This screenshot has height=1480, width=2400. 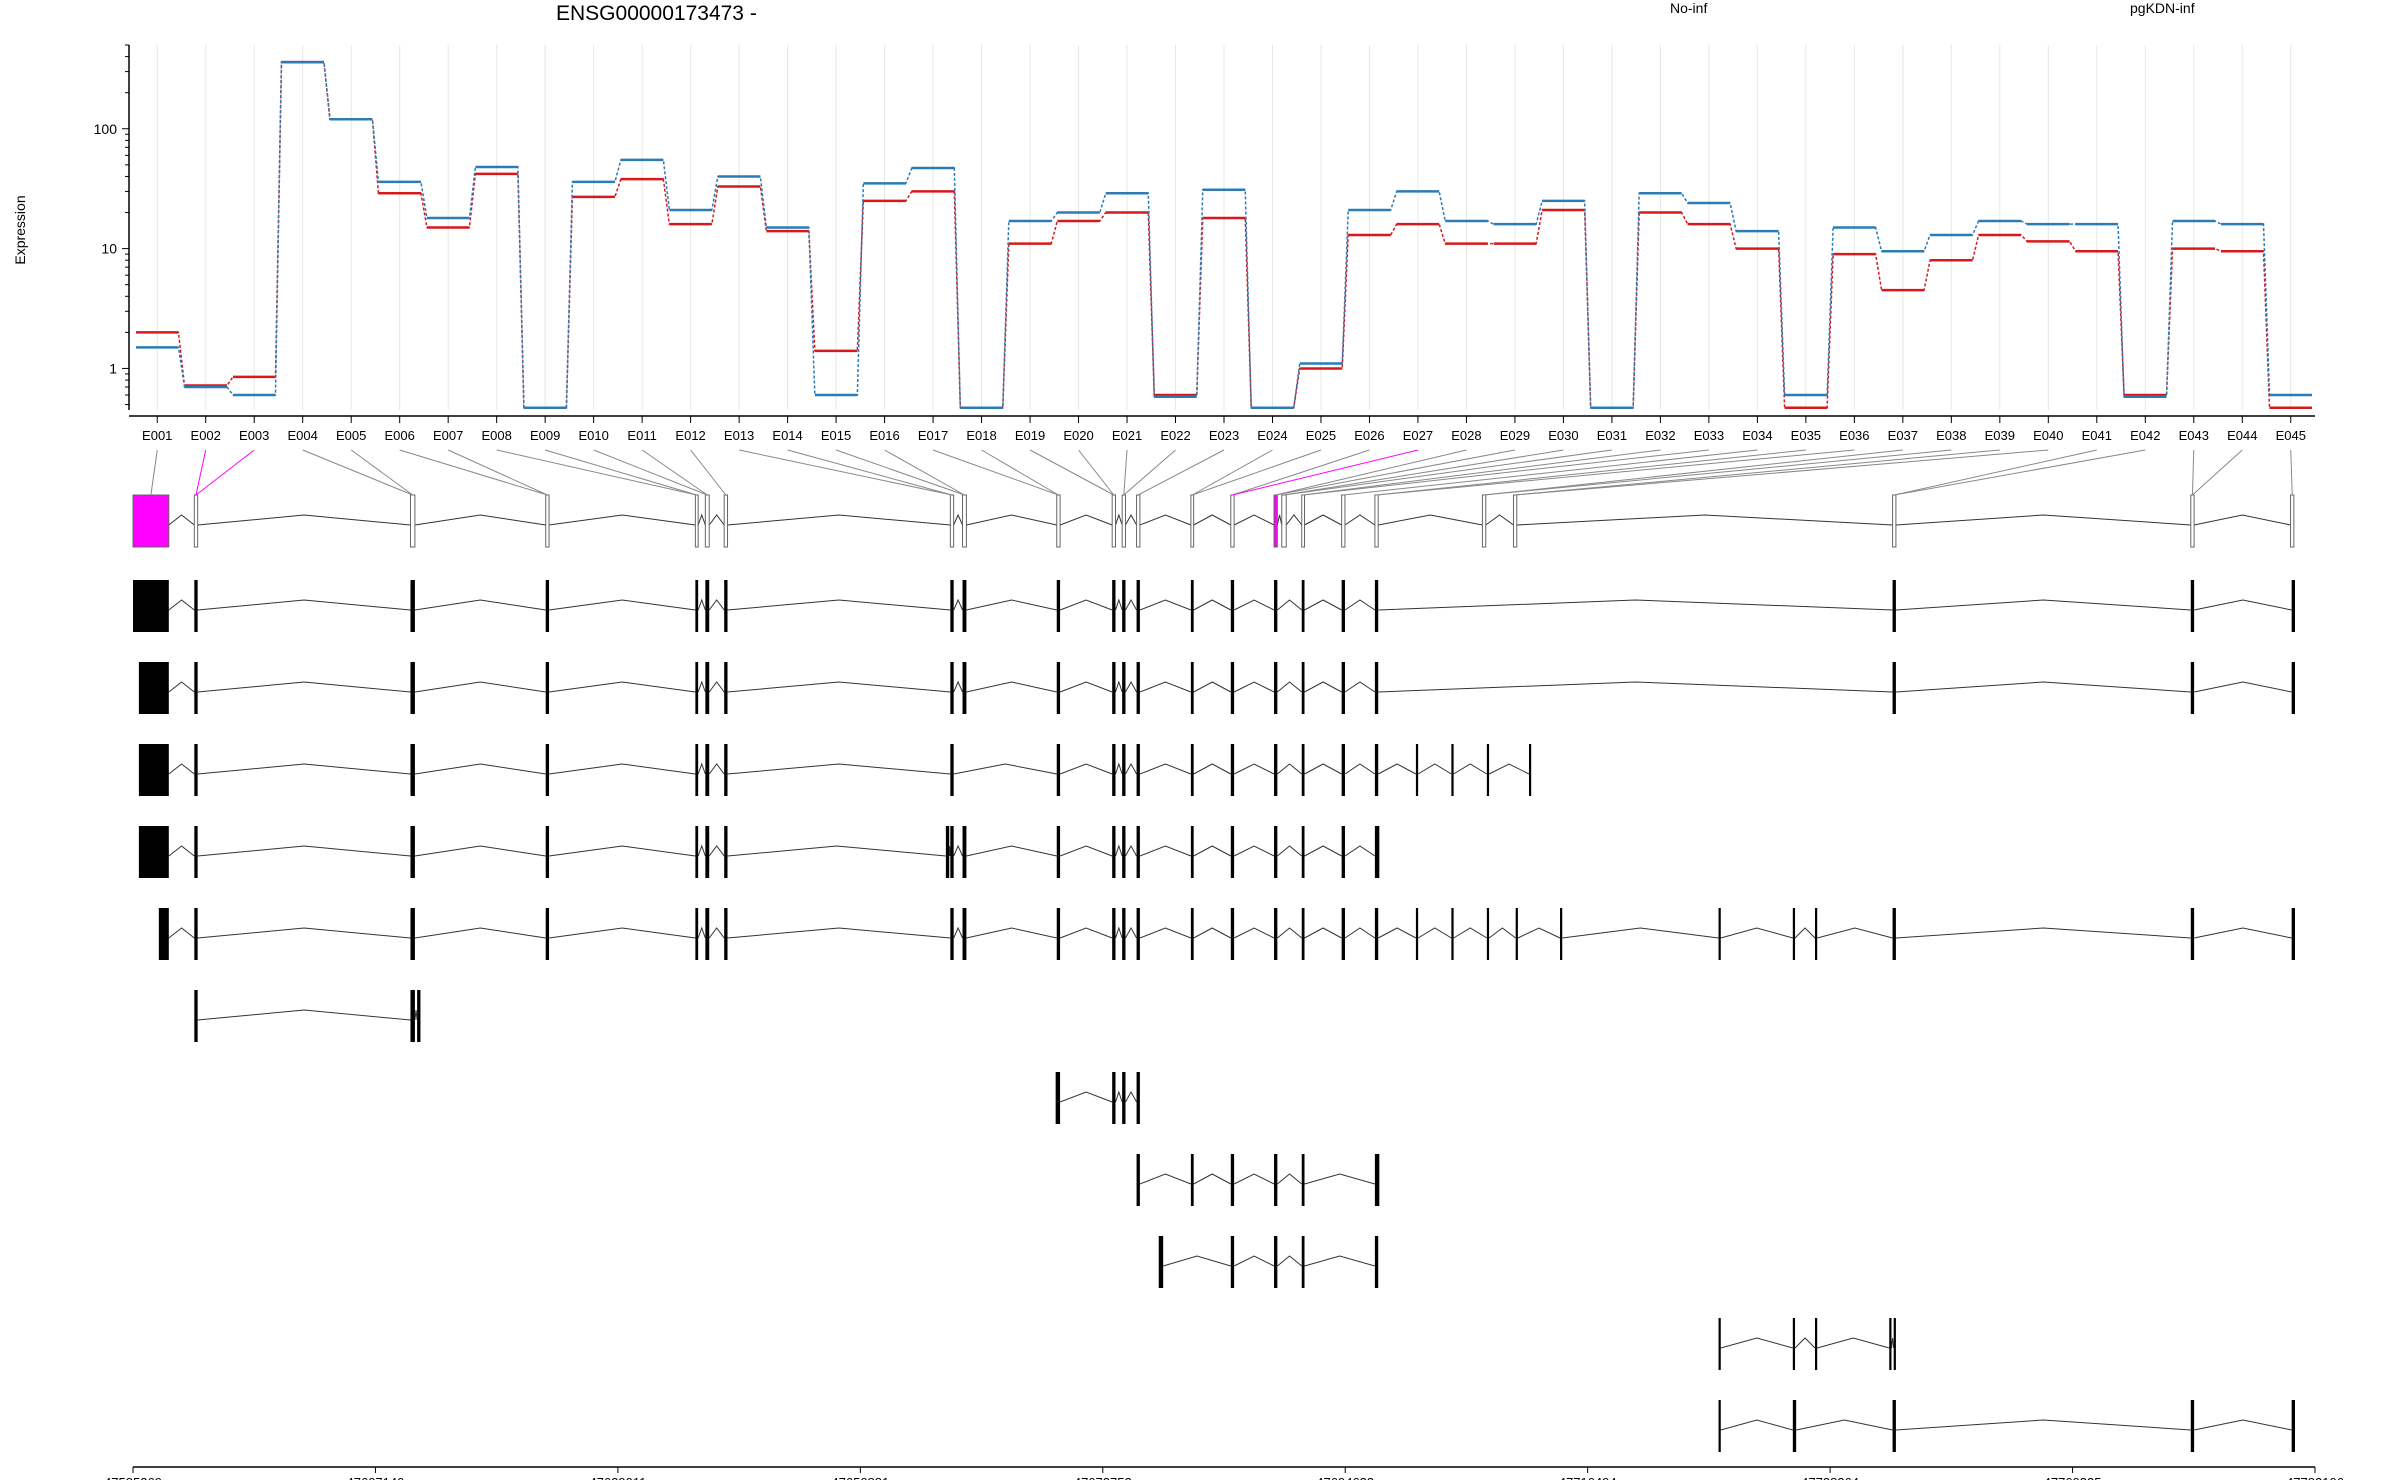 I want to click on genome-tick-label: 47760235, so click(x=2073, y=1477).